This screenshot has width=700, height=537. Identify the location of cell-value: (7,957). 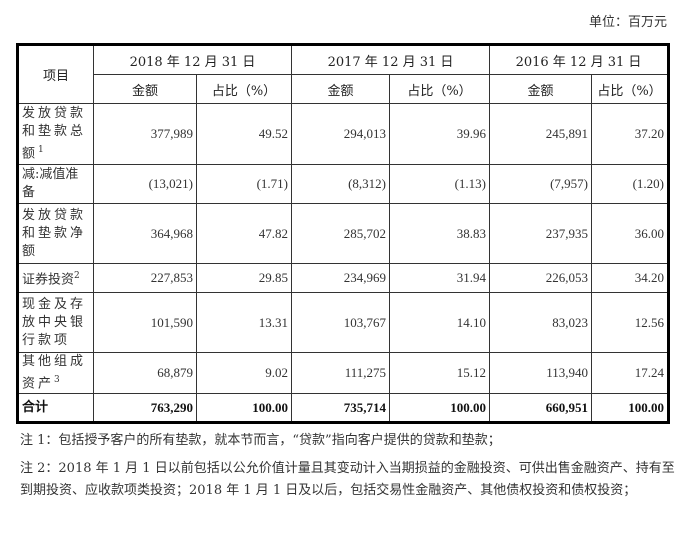
(540, 184).